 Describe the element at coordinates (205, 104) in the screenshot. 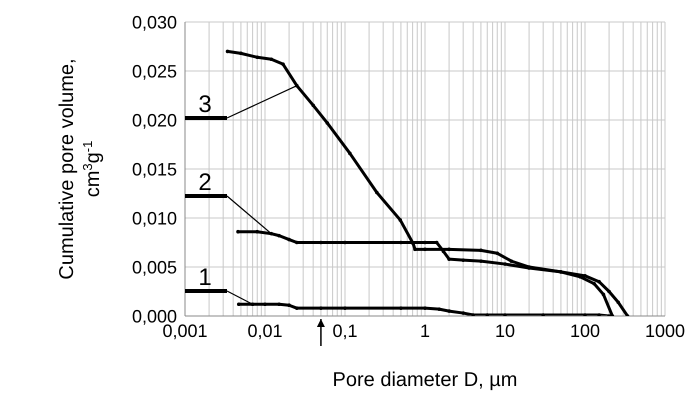

I see `legend-label: 3` at that location.